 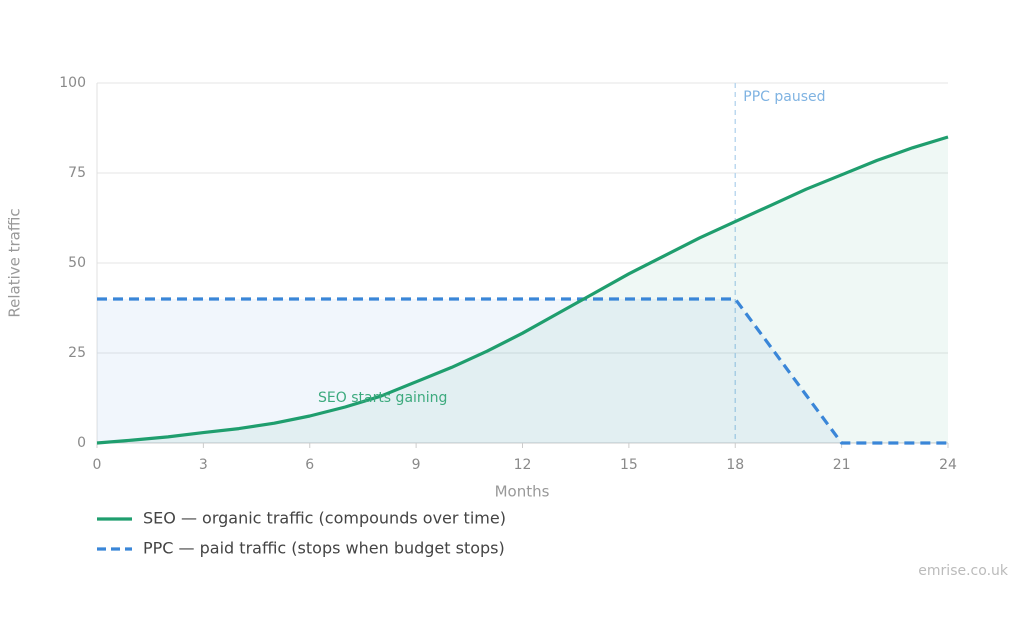 I want to click on y-tick-label: 0, so click(x=81, y=443).